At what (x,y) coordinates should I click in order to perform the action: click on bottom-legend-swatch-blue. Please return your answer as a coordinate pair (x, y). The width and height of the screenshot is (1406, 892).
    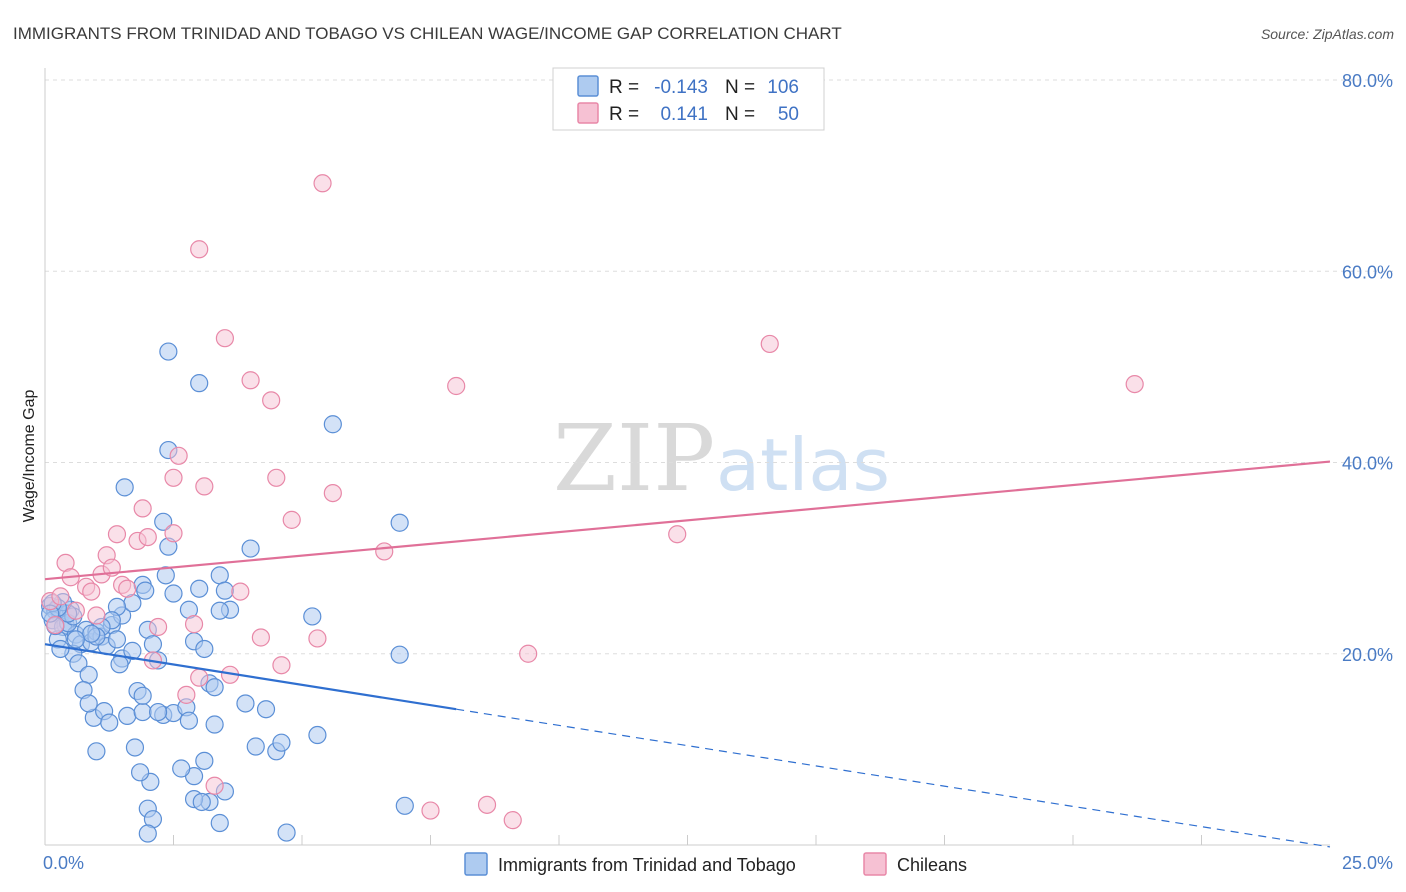
    Looking at the image, I should click on (476, 864).